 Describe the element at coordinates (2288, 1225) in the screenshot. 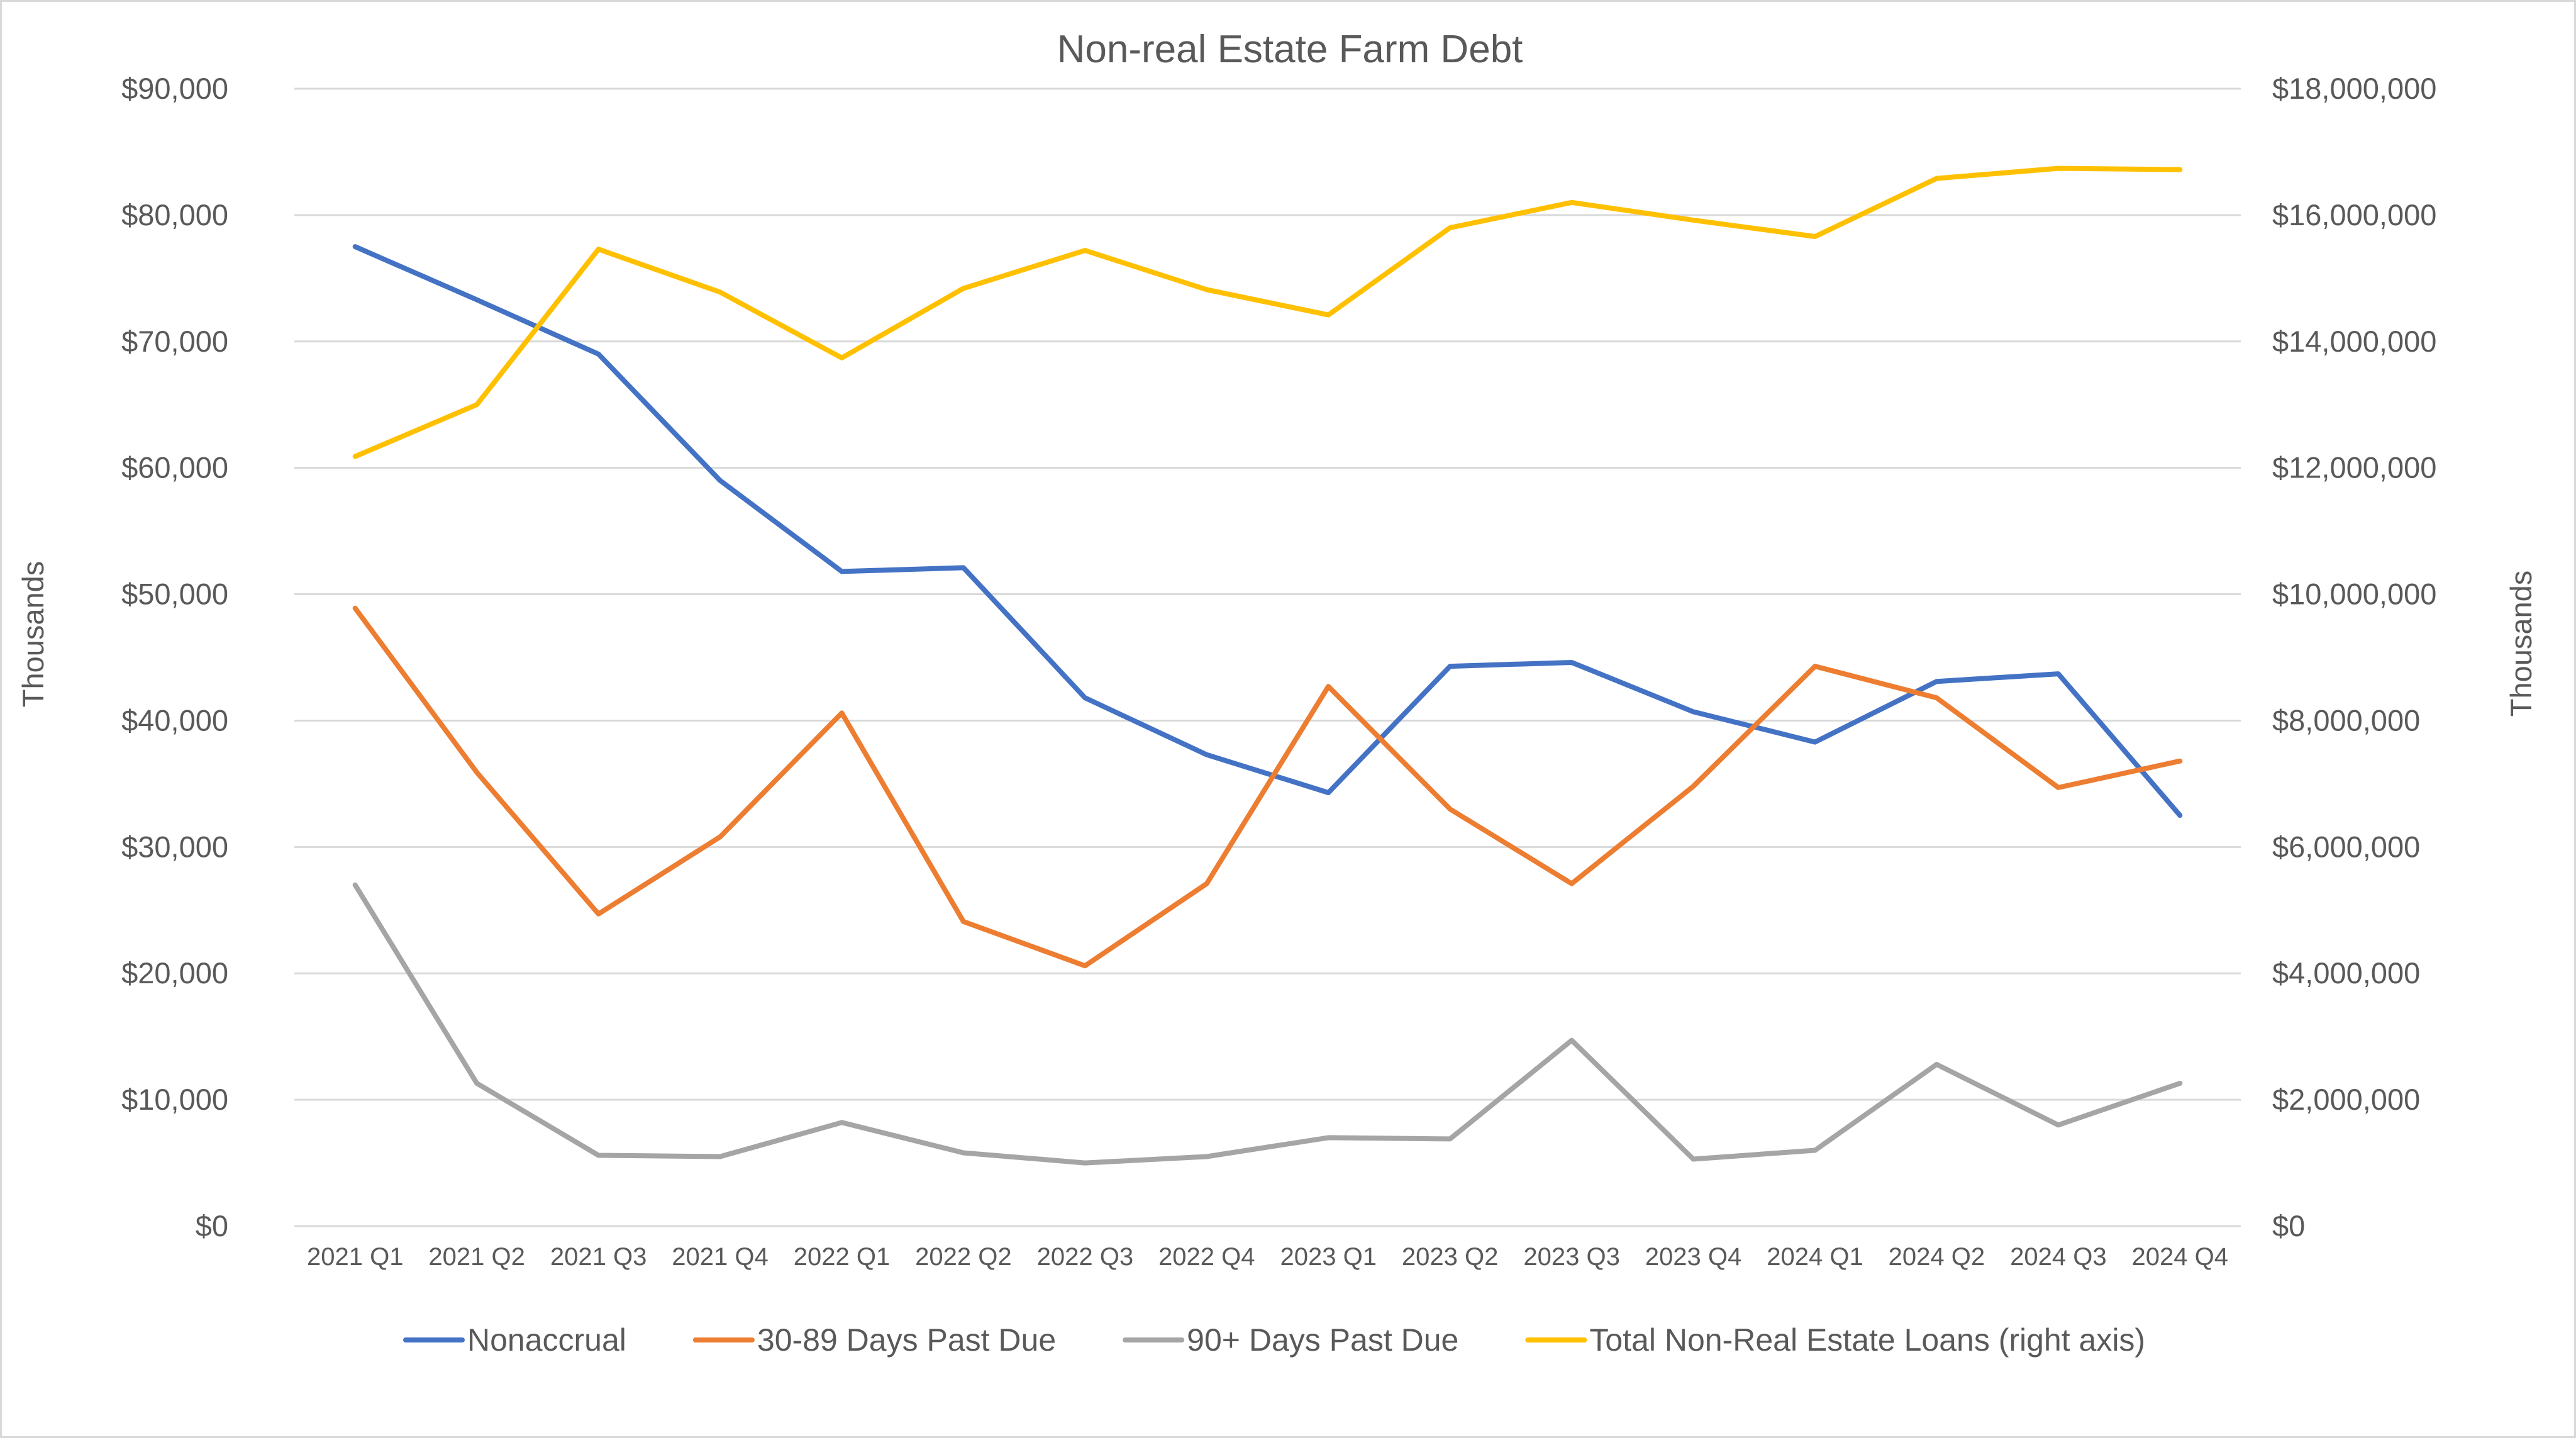

I see `right-axis-tick-label: $0` at that location.